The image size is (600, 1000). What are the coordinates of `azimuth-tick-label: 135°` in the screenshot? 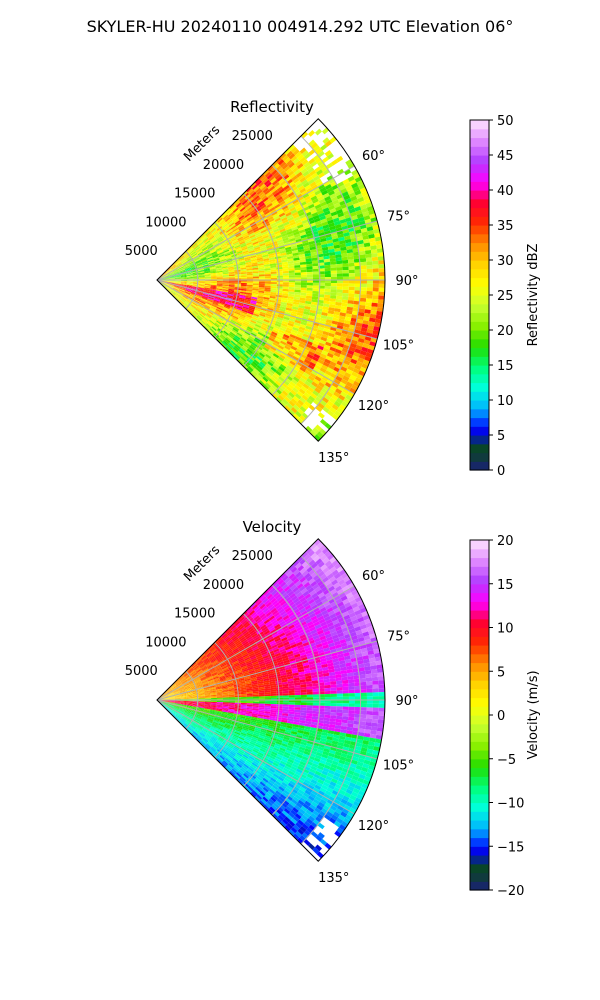 It's located at (333, 458).